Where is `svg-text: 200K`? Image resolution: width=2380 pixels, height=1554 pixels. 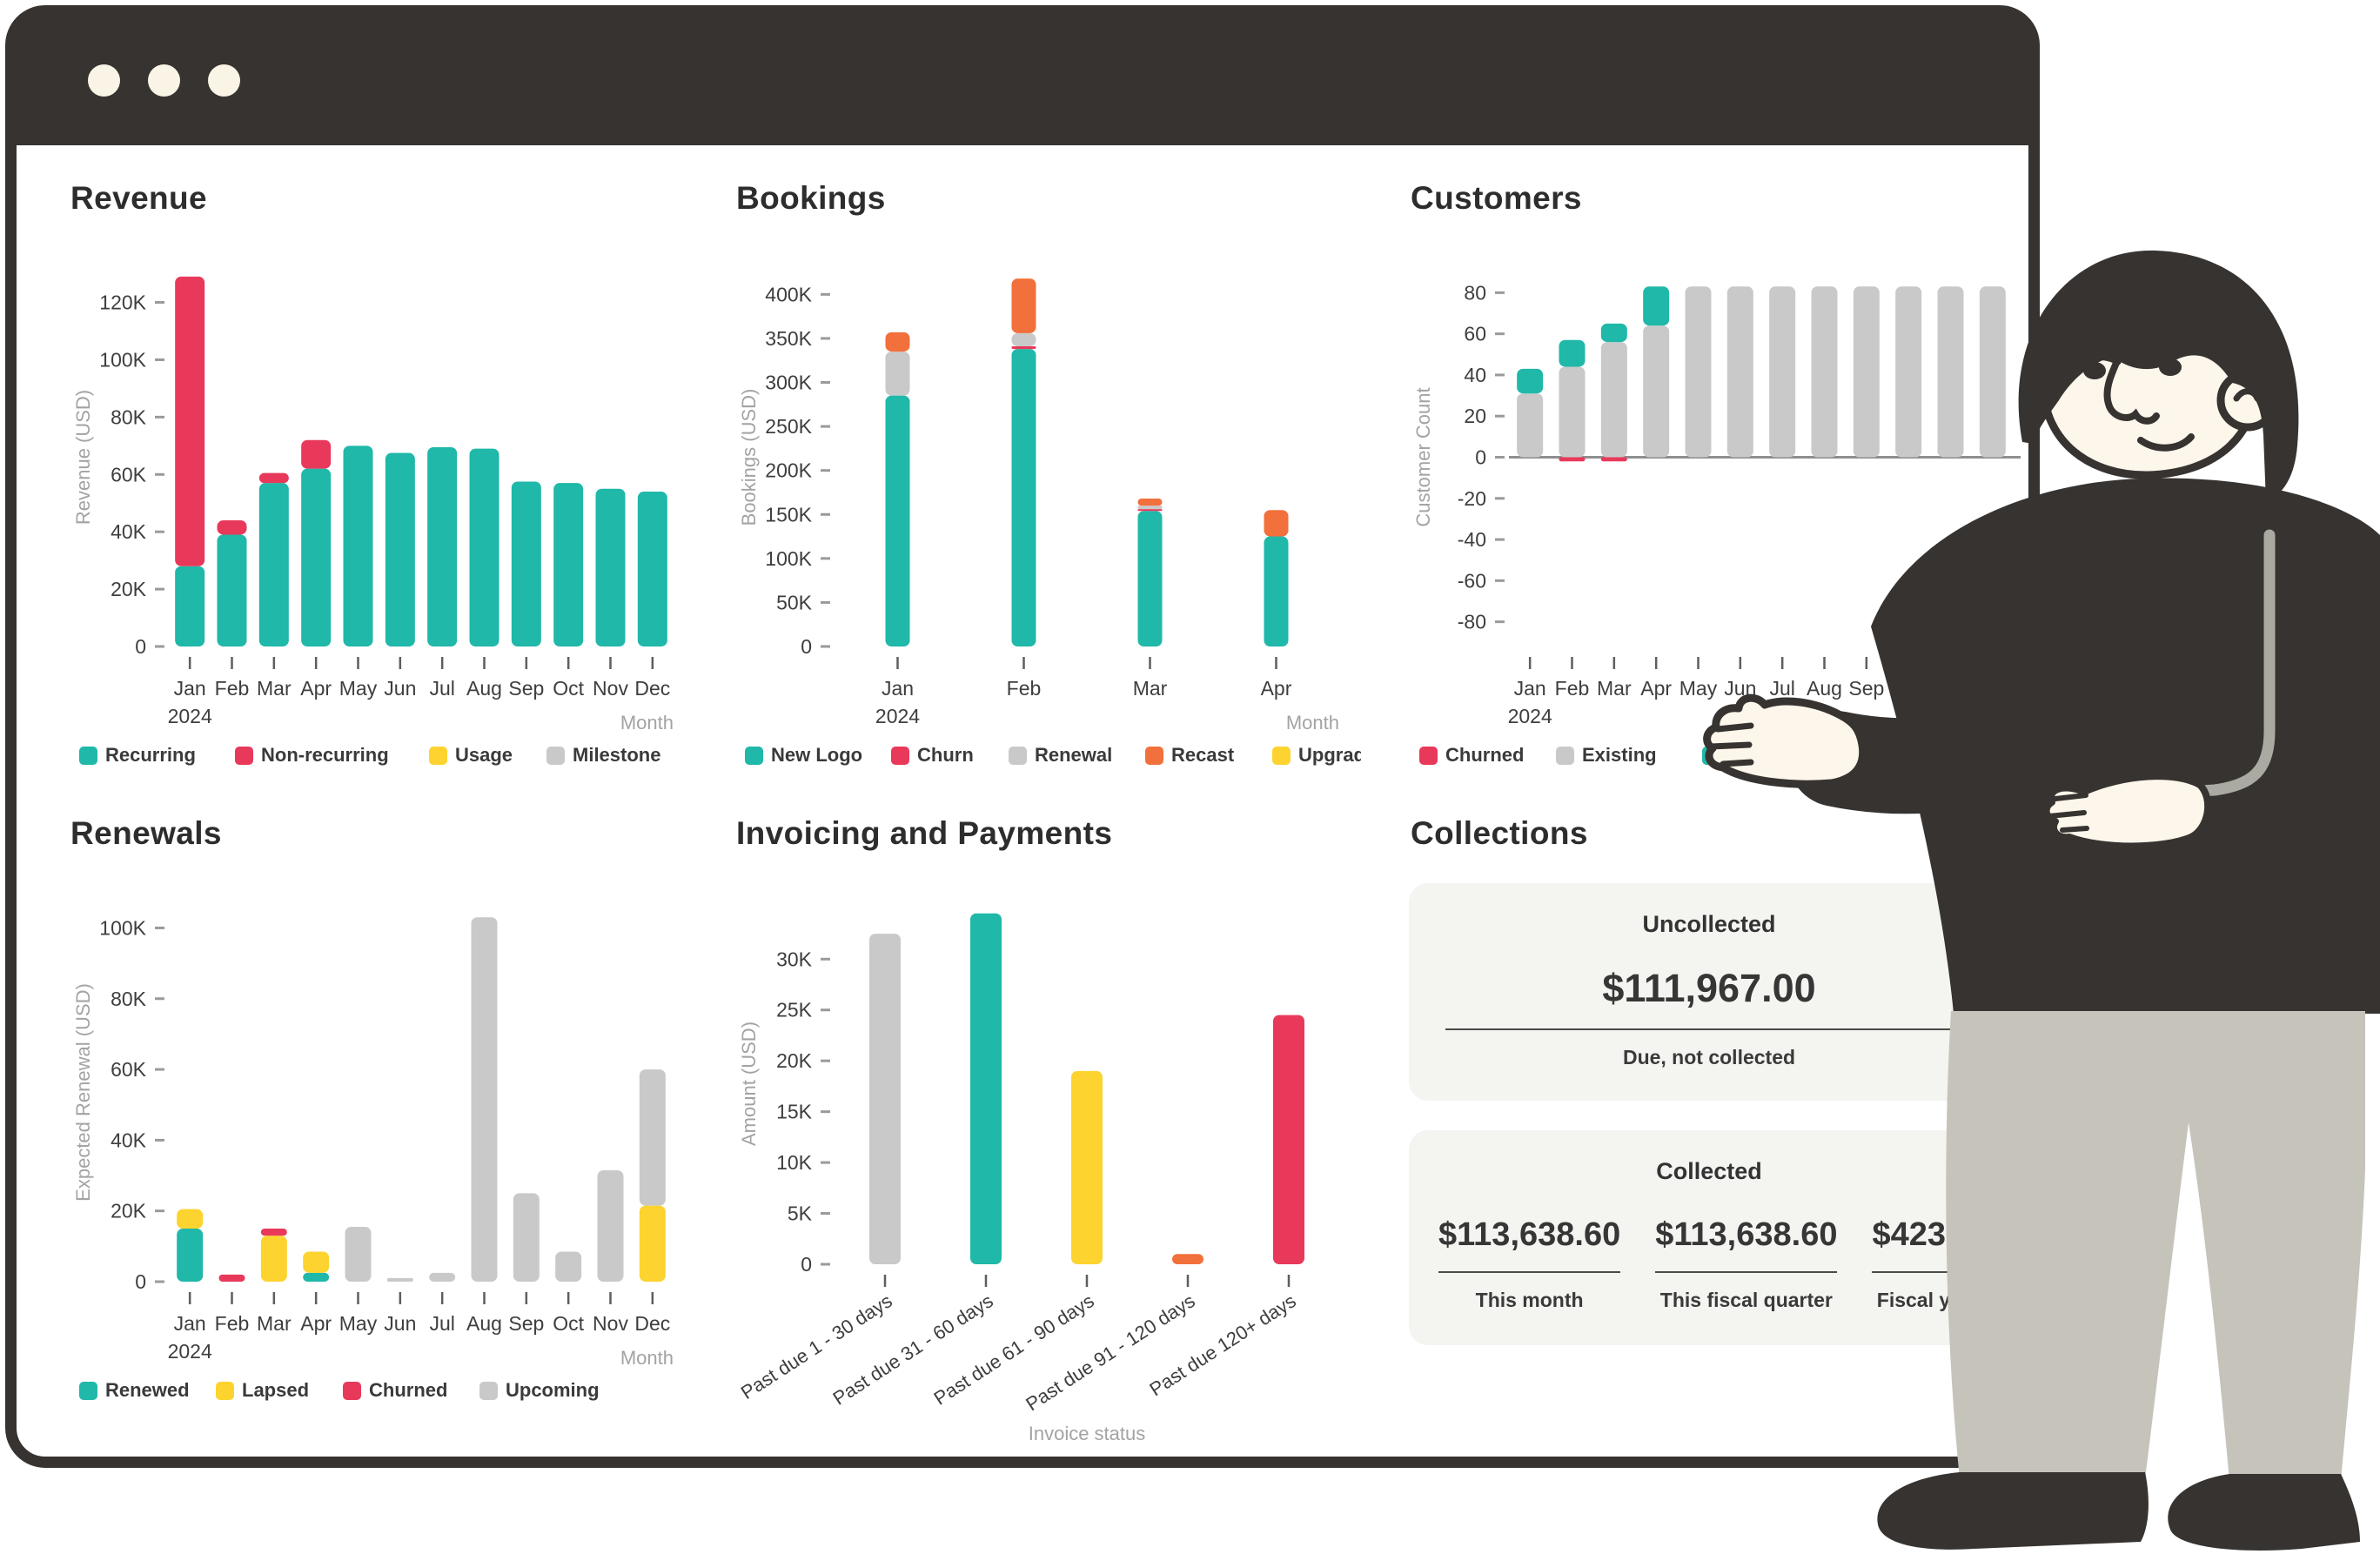
svg-text: 200K is located at coordinates (788, 471).